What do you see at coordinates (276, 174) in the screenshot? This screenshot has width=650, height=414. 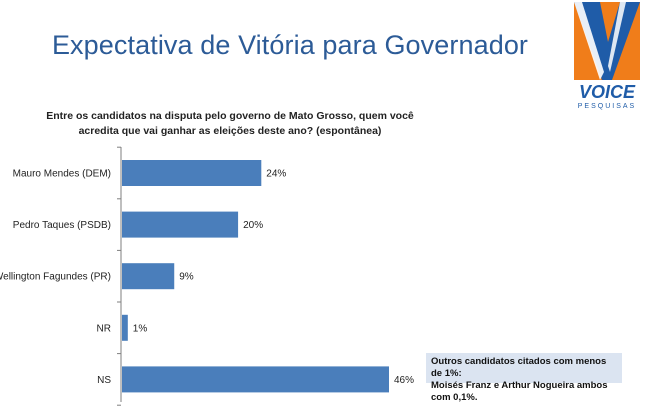 I see `data-label: 24%` at bounding box center [276, 174].